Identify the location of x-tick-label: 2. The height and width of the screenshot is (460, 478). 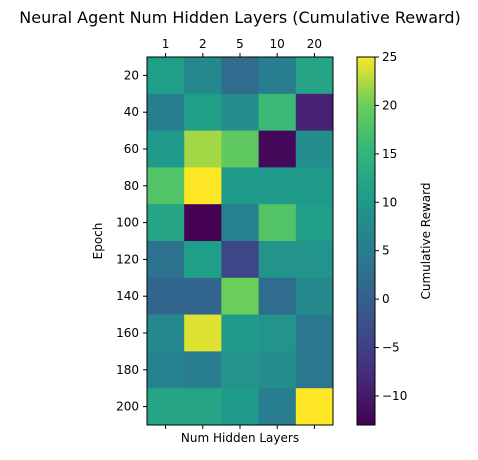
(203, 44).